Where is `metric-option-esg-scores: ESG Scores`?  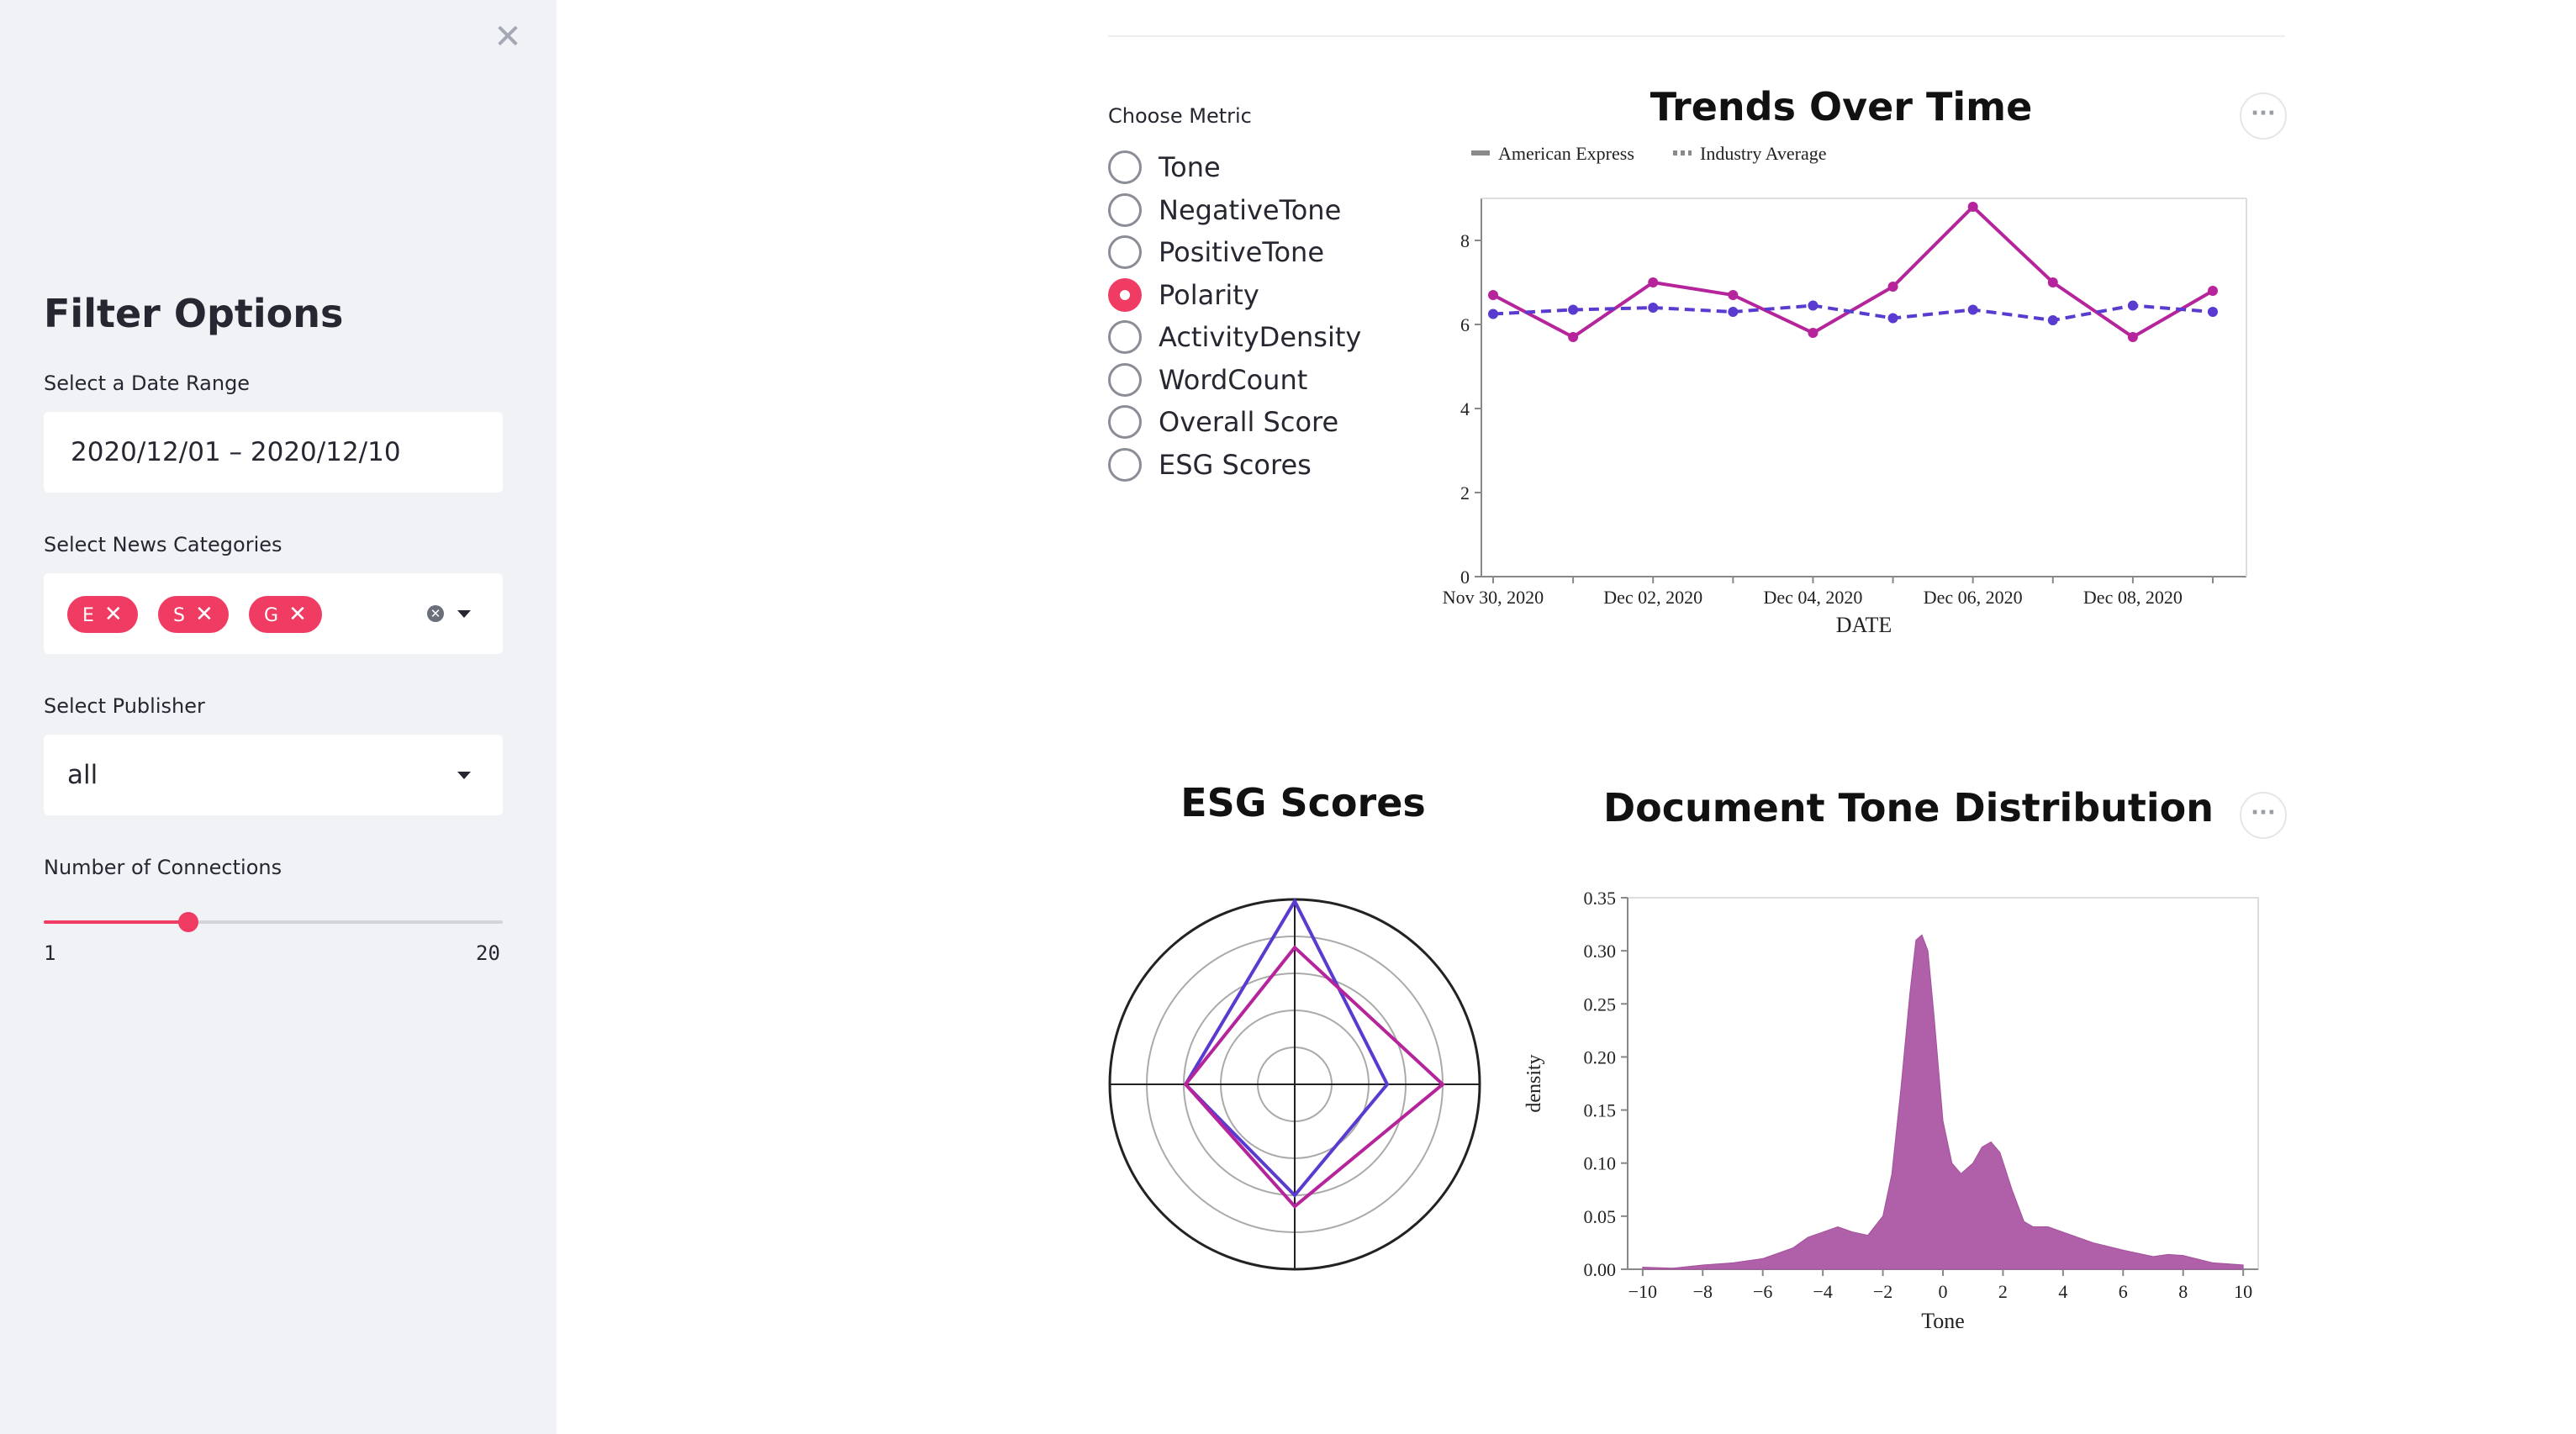 metric-option-esg-scores: ESG Scores is located at coordinates (1210, 464).